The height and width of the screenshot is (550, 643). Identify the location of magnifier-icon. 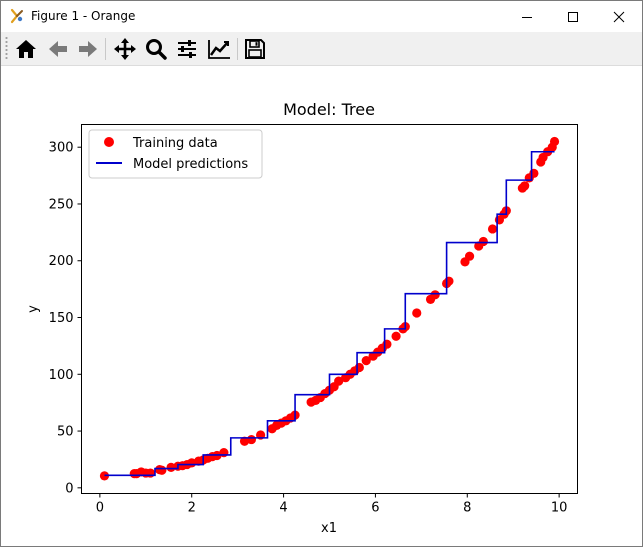
(156, 49).